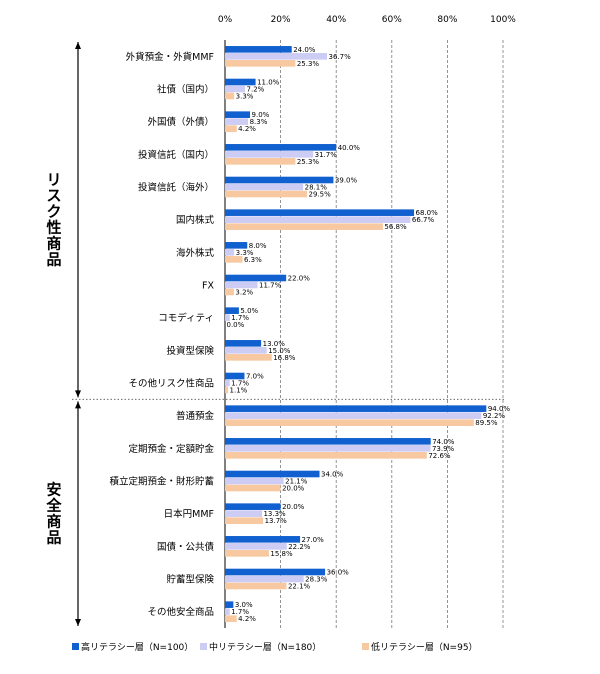 Image resolution: width=600 pixels, height=674 pixels. Describe the element at coordinates (240, 612) in the screenshot. I see `data-label: 1.7%` at that location.